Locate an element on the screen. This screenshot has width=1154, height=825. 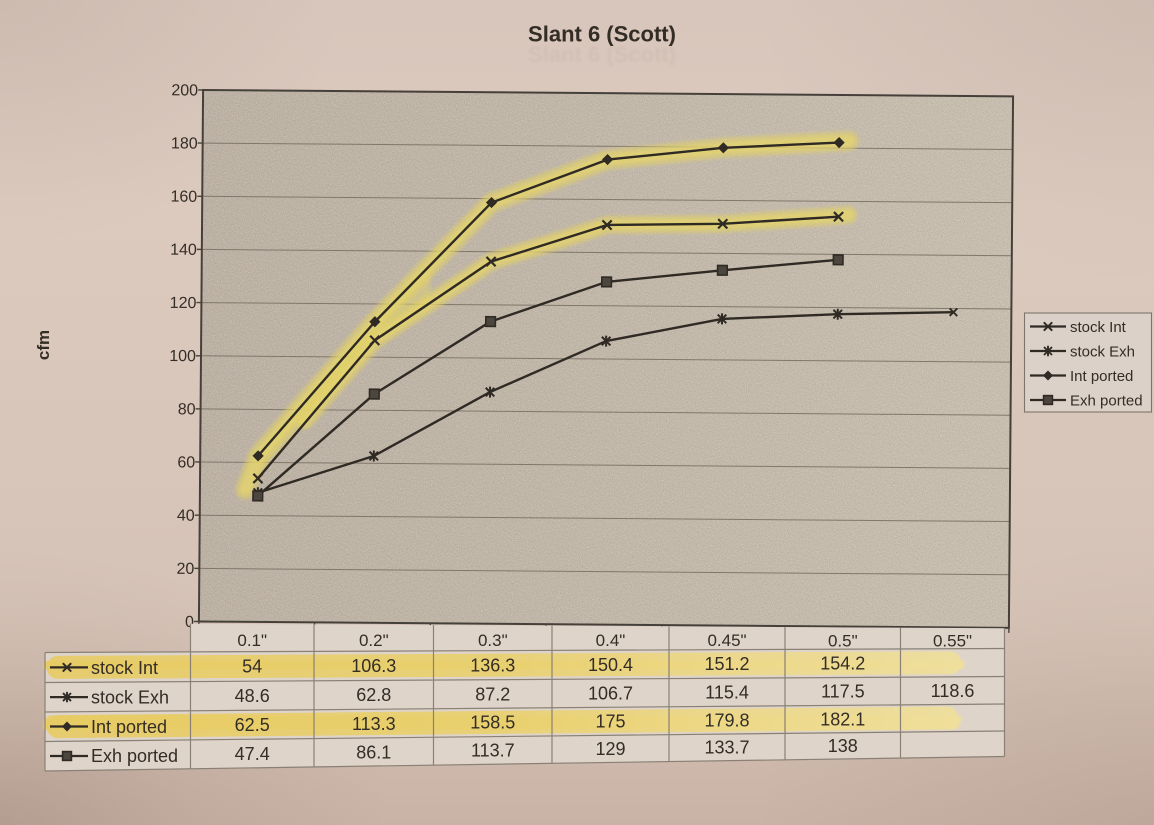
svg-text: 0.3" is located at coordinates (493, 640).